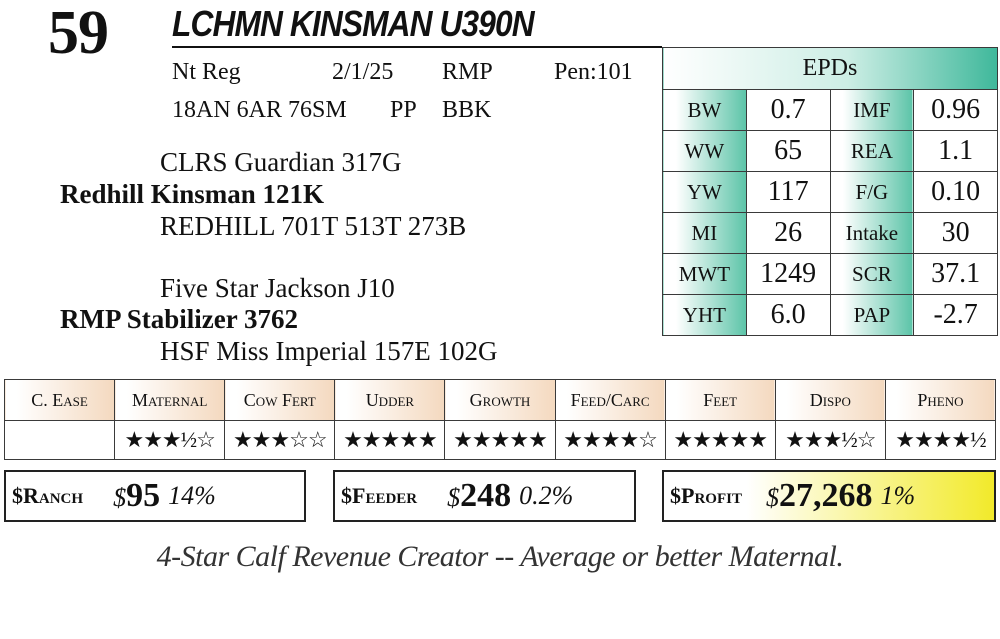 Image resolution: width=1000 pixels, height=639 pixels. What do you see at coordinates (872, 233) in the screenshot?
I see `epd-label: Intake` at bounding box center [872, 233].